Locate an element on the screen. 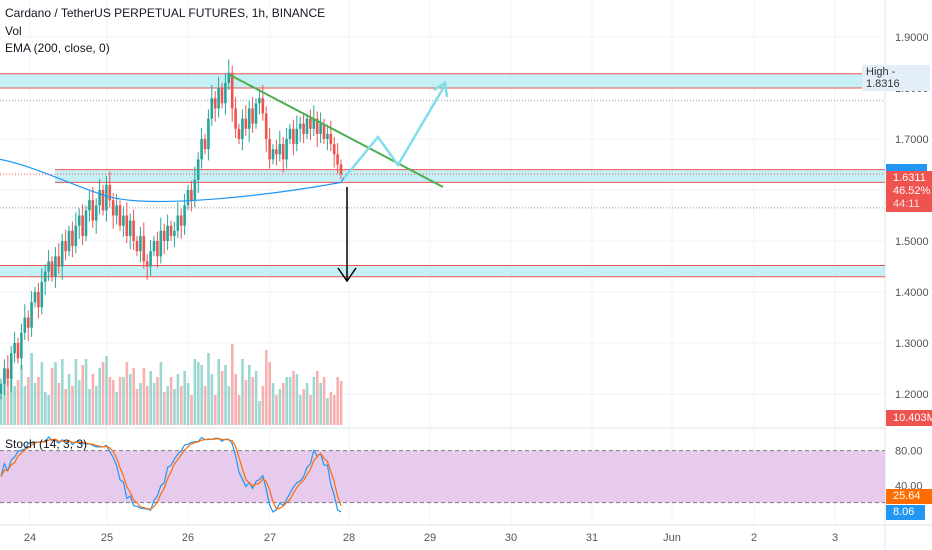 This screenshot has width=932, height=550. support-resistance-zone is located at coordinates (442, 80).